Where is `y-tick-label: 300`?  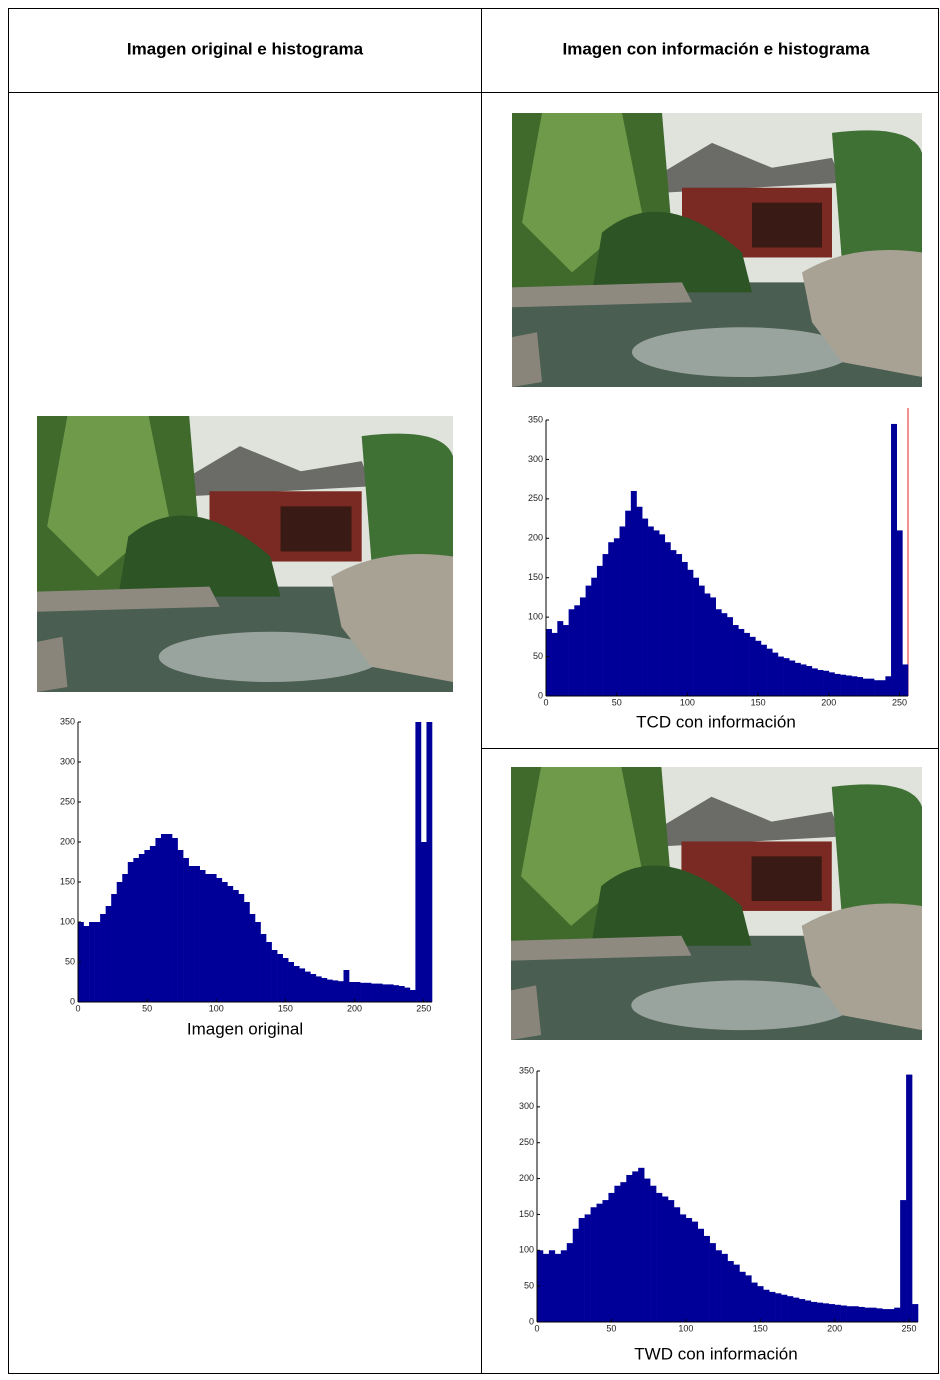 y-tick-label: 300 is located at coordinates (67, 761).